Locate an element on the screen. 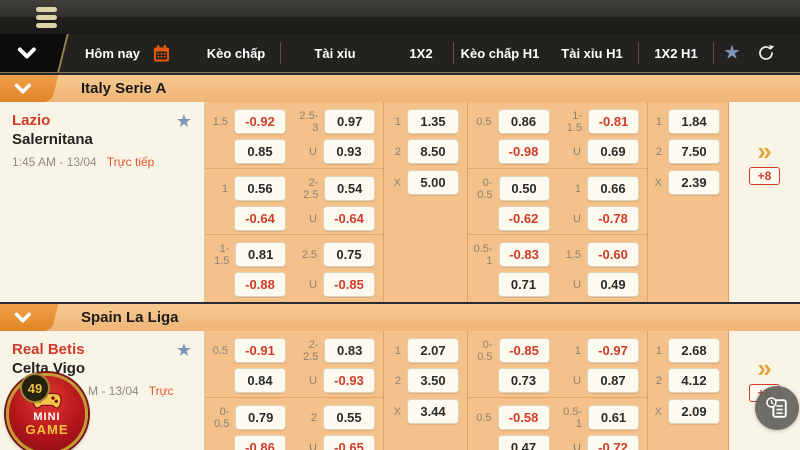 This screenshot has height=450, width=800. odds-cell: 3.44 is located at coordinates (433, 411).